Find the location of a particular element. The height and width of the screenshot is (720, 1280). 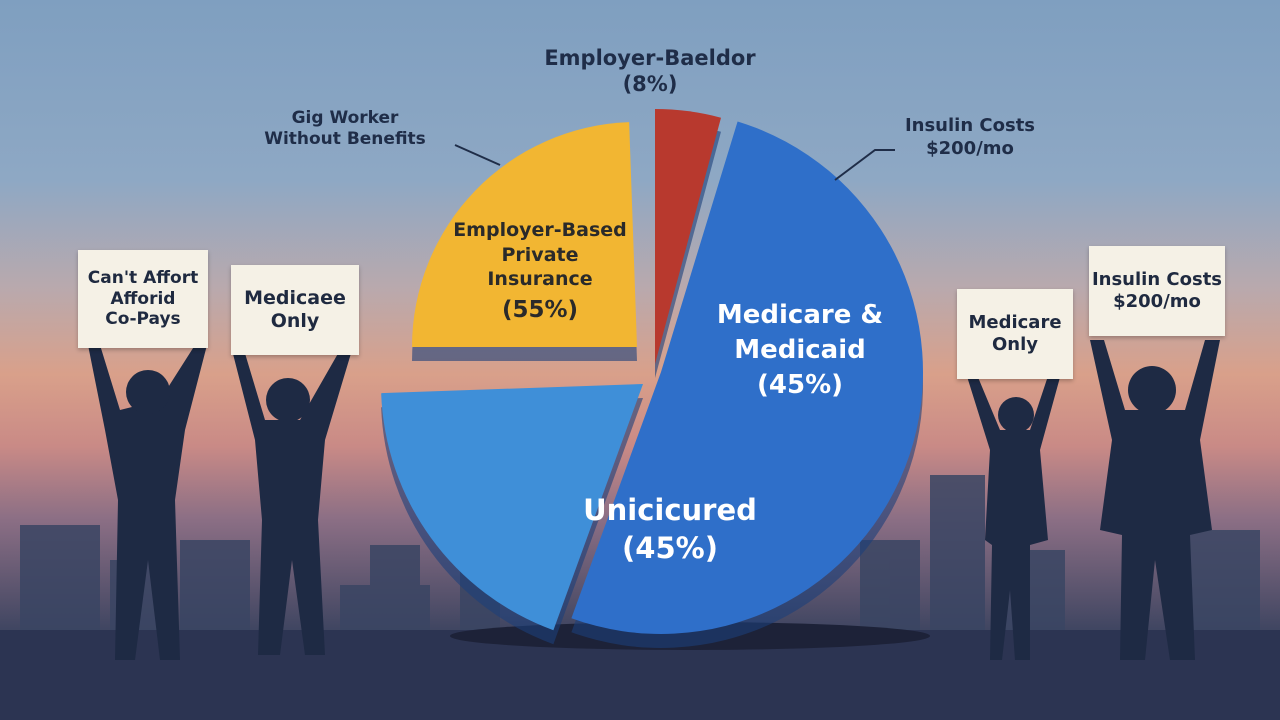

protest-sign-1: Can't Affort Afforid Co-Pays is located at coordinates (143, 299).